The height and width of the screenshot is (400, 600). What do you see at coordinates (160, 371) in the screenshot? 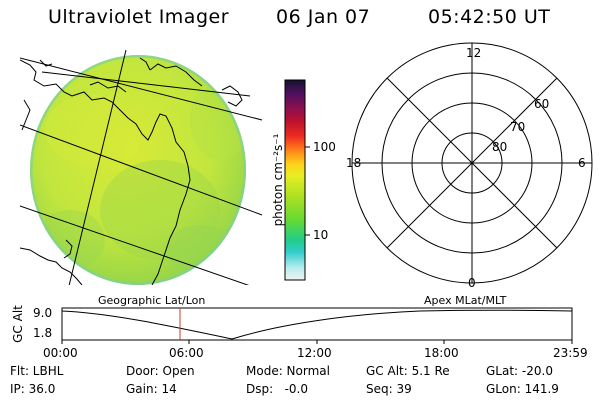
I see `door-readout: Door: Open` at bounding box center [160, 371].